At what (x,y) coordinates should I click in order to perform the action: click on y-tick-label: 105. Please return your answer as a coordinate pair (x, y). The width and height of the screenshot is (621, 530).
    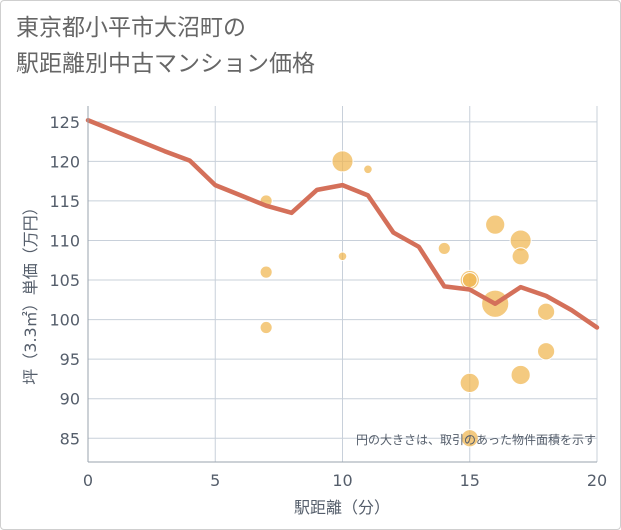
    Looking at the image, I should click on (64, 280).